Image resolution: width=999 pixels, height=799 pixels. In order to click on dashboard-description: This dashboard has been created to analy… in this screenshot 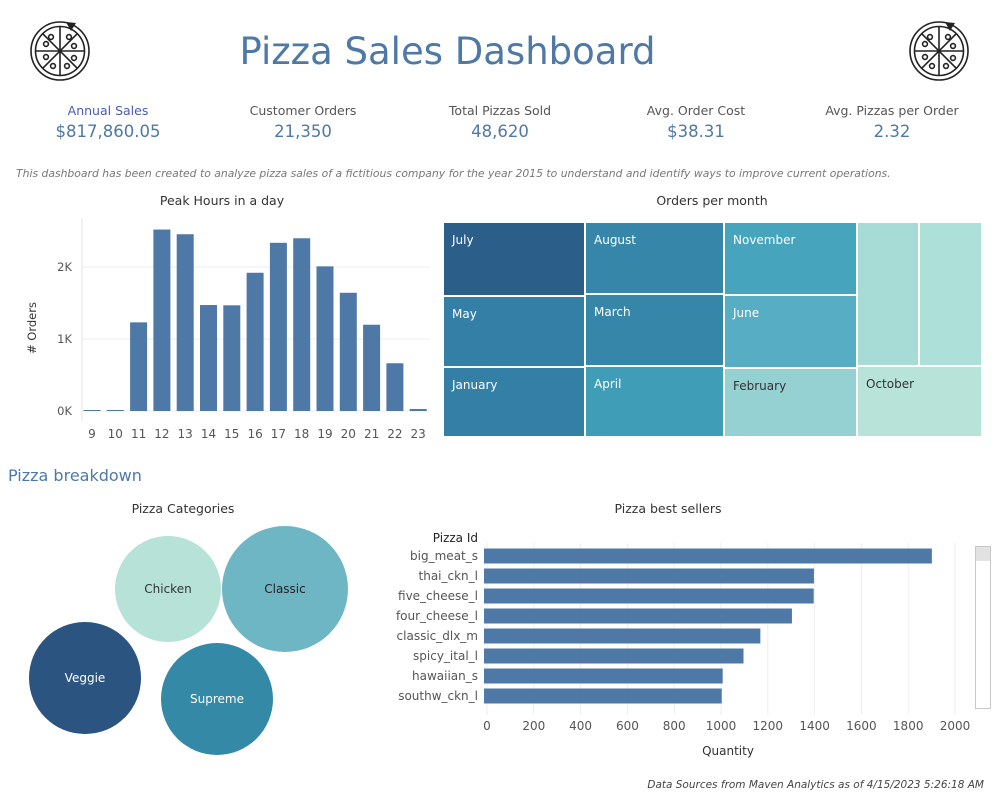, I will do `click(453, 173)`.